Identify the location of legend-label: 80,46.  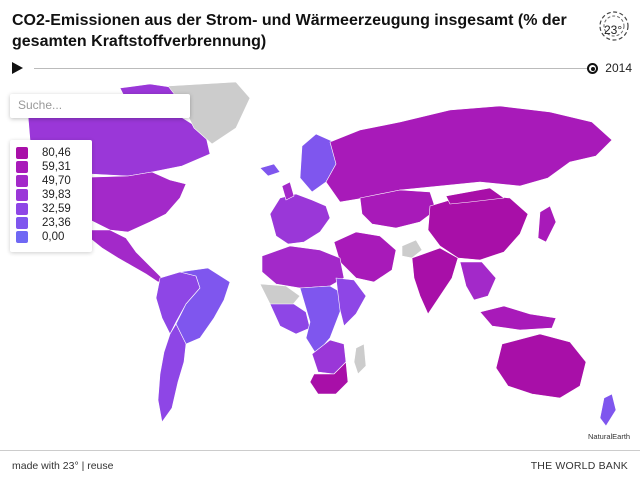
(56, 152).